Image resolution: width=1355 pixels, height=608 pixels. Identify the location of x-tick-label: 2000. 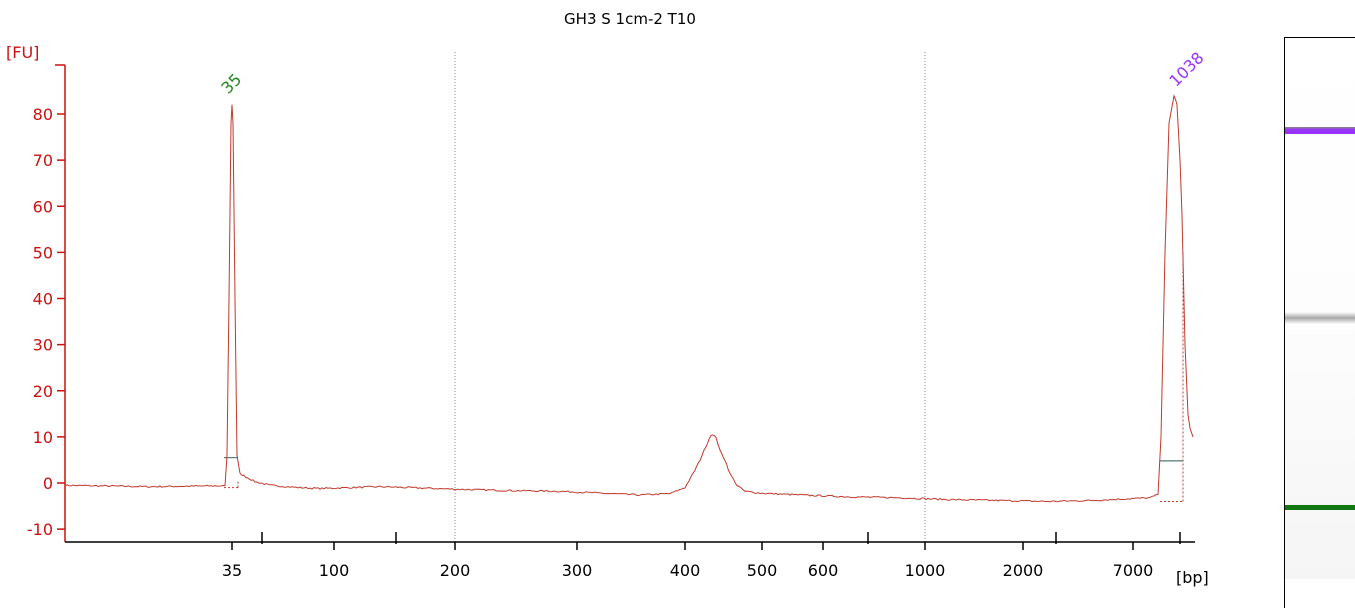
(1023, 570).